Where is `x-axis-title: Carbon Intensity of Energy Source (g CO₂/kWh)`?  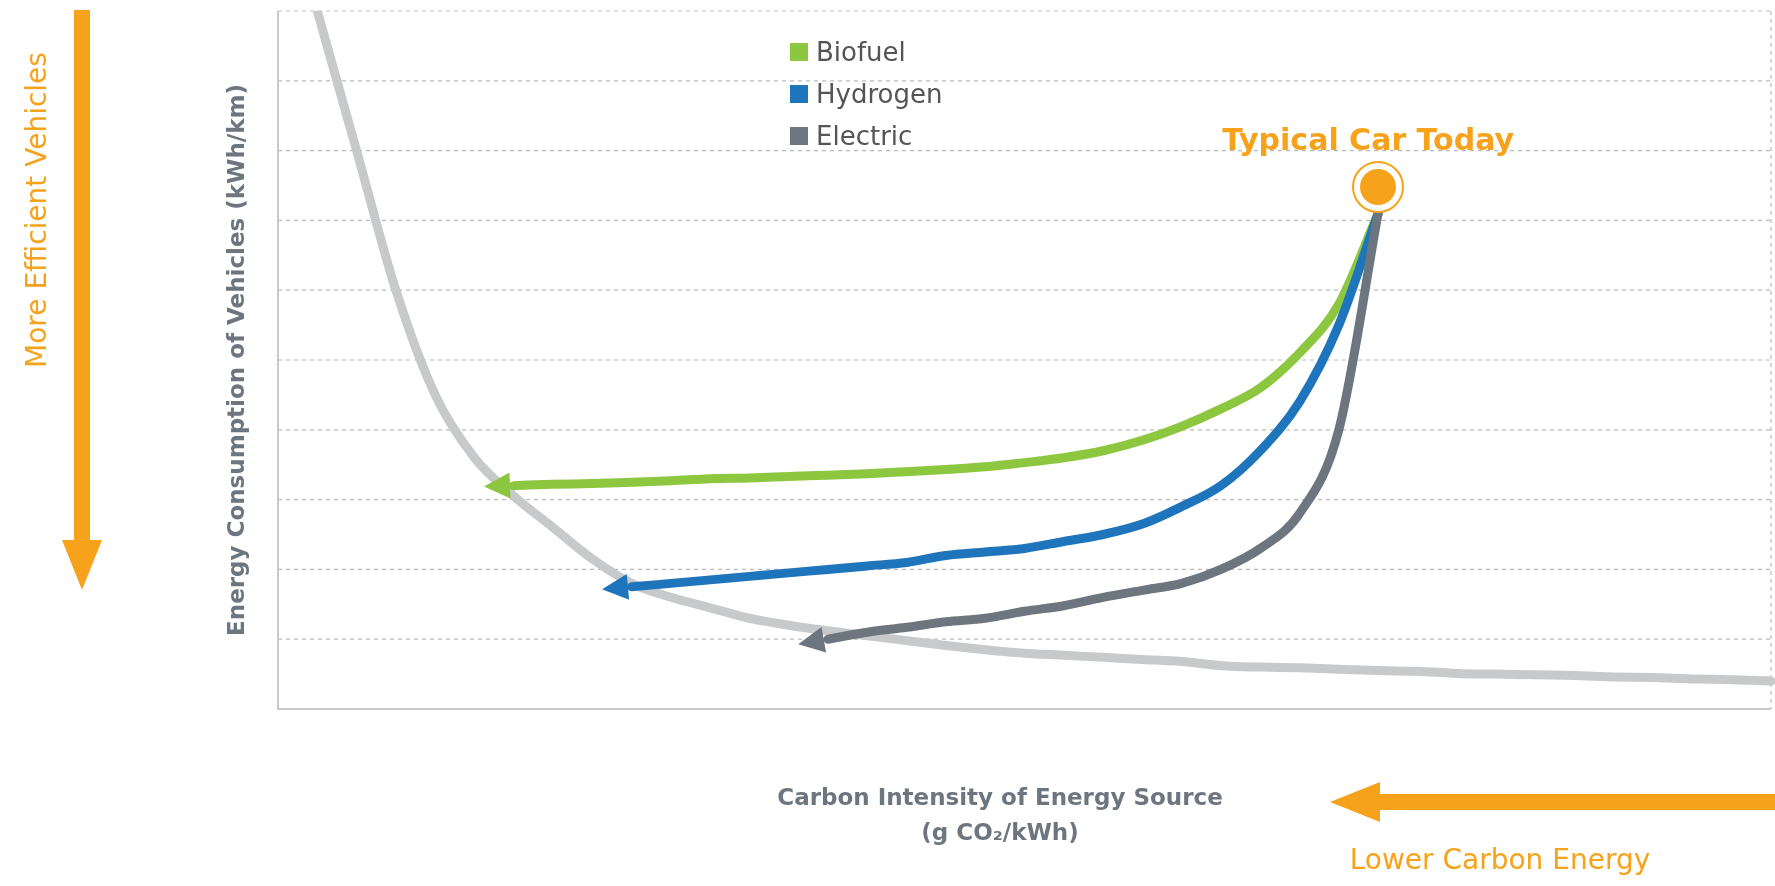
x-axis-title: Carbon Intensity of Energy Source (g CO₂/kWh) is located at coordinates (1000, 815).